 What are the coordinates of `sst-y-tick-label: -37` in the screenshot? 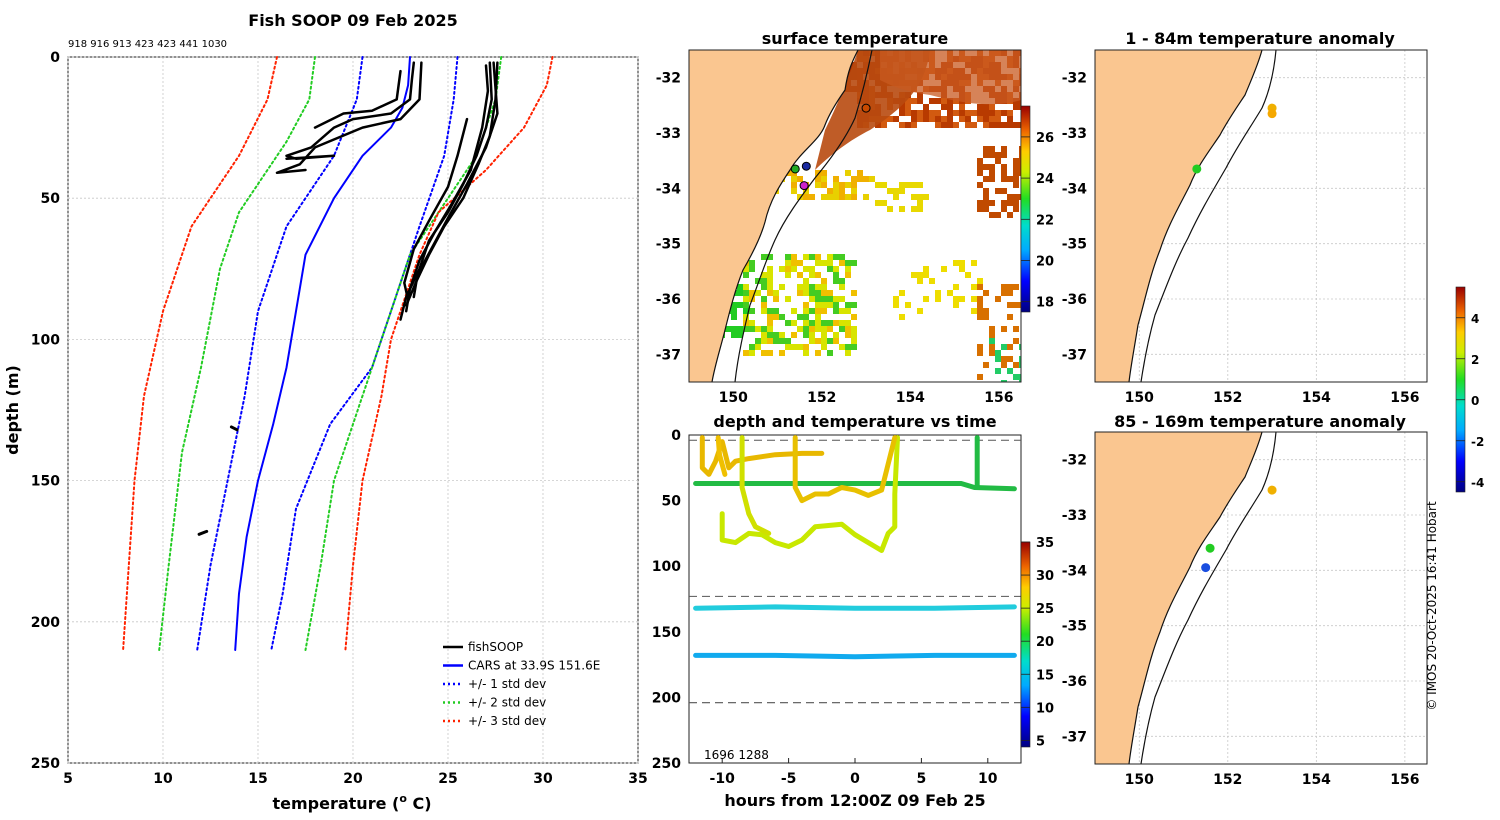 It's located at (668, 355).